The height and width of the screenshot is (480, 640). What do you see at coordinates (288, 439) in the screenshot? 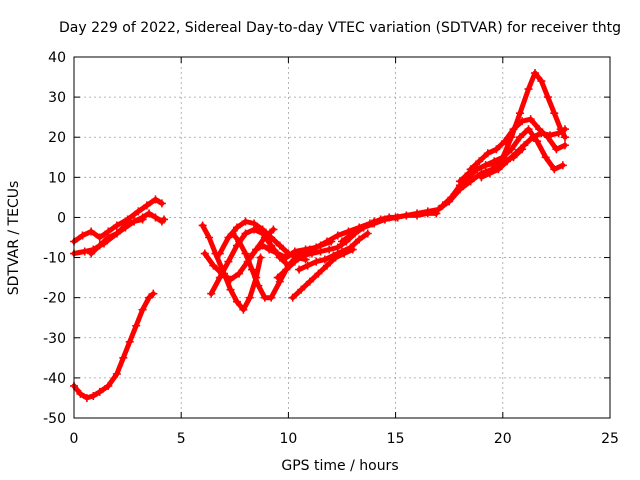
I see `x-tick-label: 10` at bounding box center [288, 439].